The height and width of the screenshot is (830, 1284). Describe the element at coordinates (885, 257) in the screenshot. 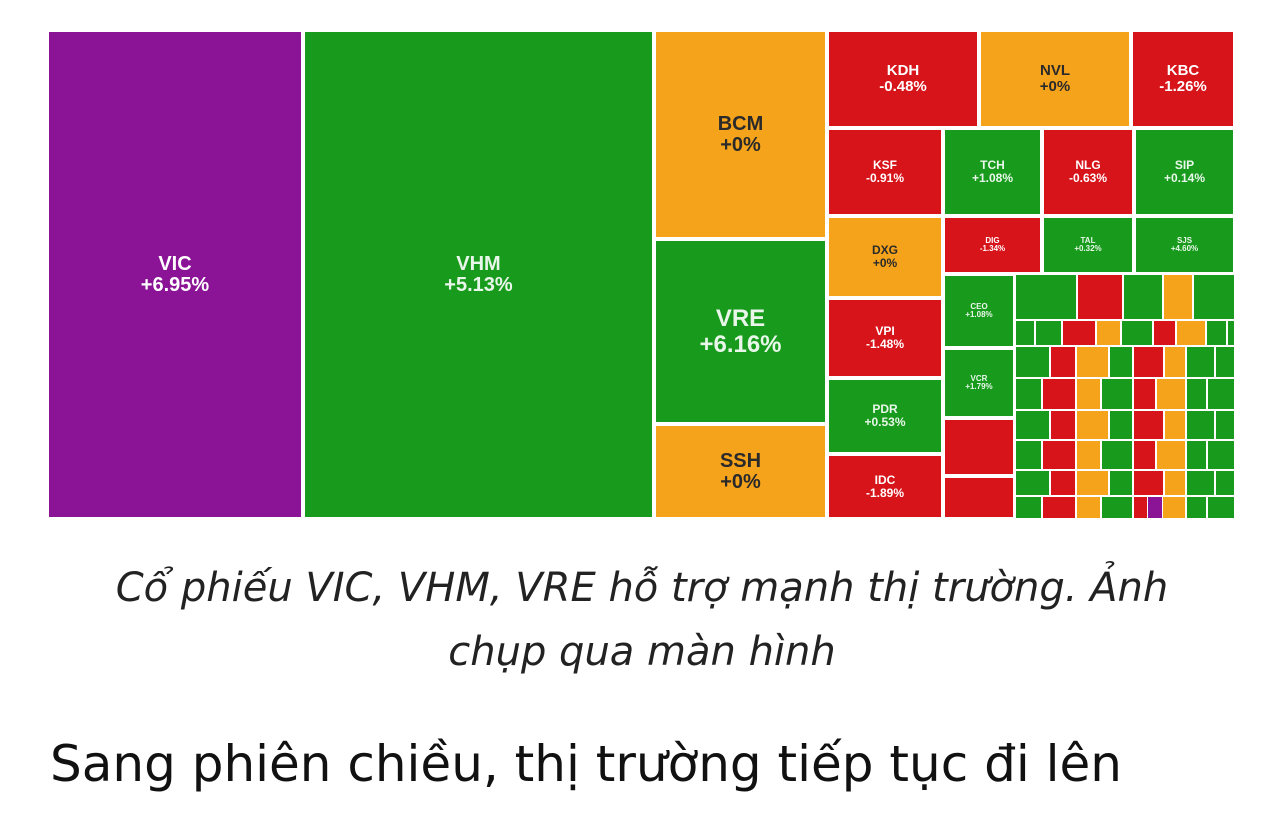

I see `tile-dxg: DXG +0%` at that location.